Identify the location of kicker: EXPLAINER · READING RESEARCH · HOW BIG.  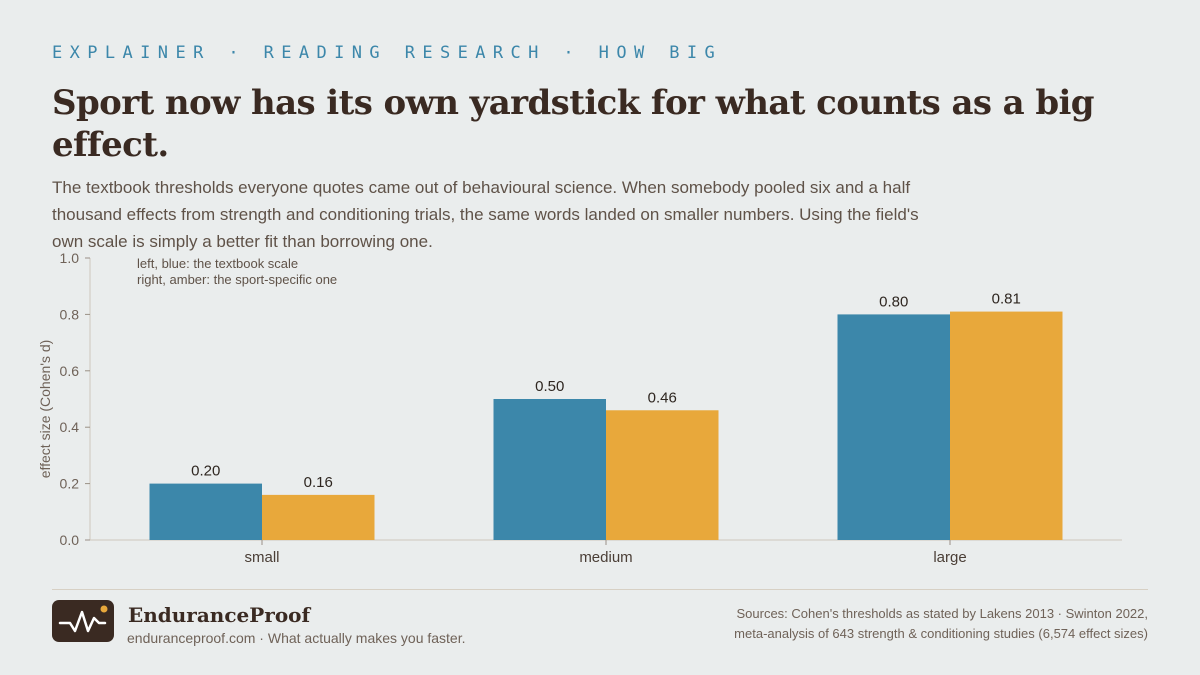
(387, 53).